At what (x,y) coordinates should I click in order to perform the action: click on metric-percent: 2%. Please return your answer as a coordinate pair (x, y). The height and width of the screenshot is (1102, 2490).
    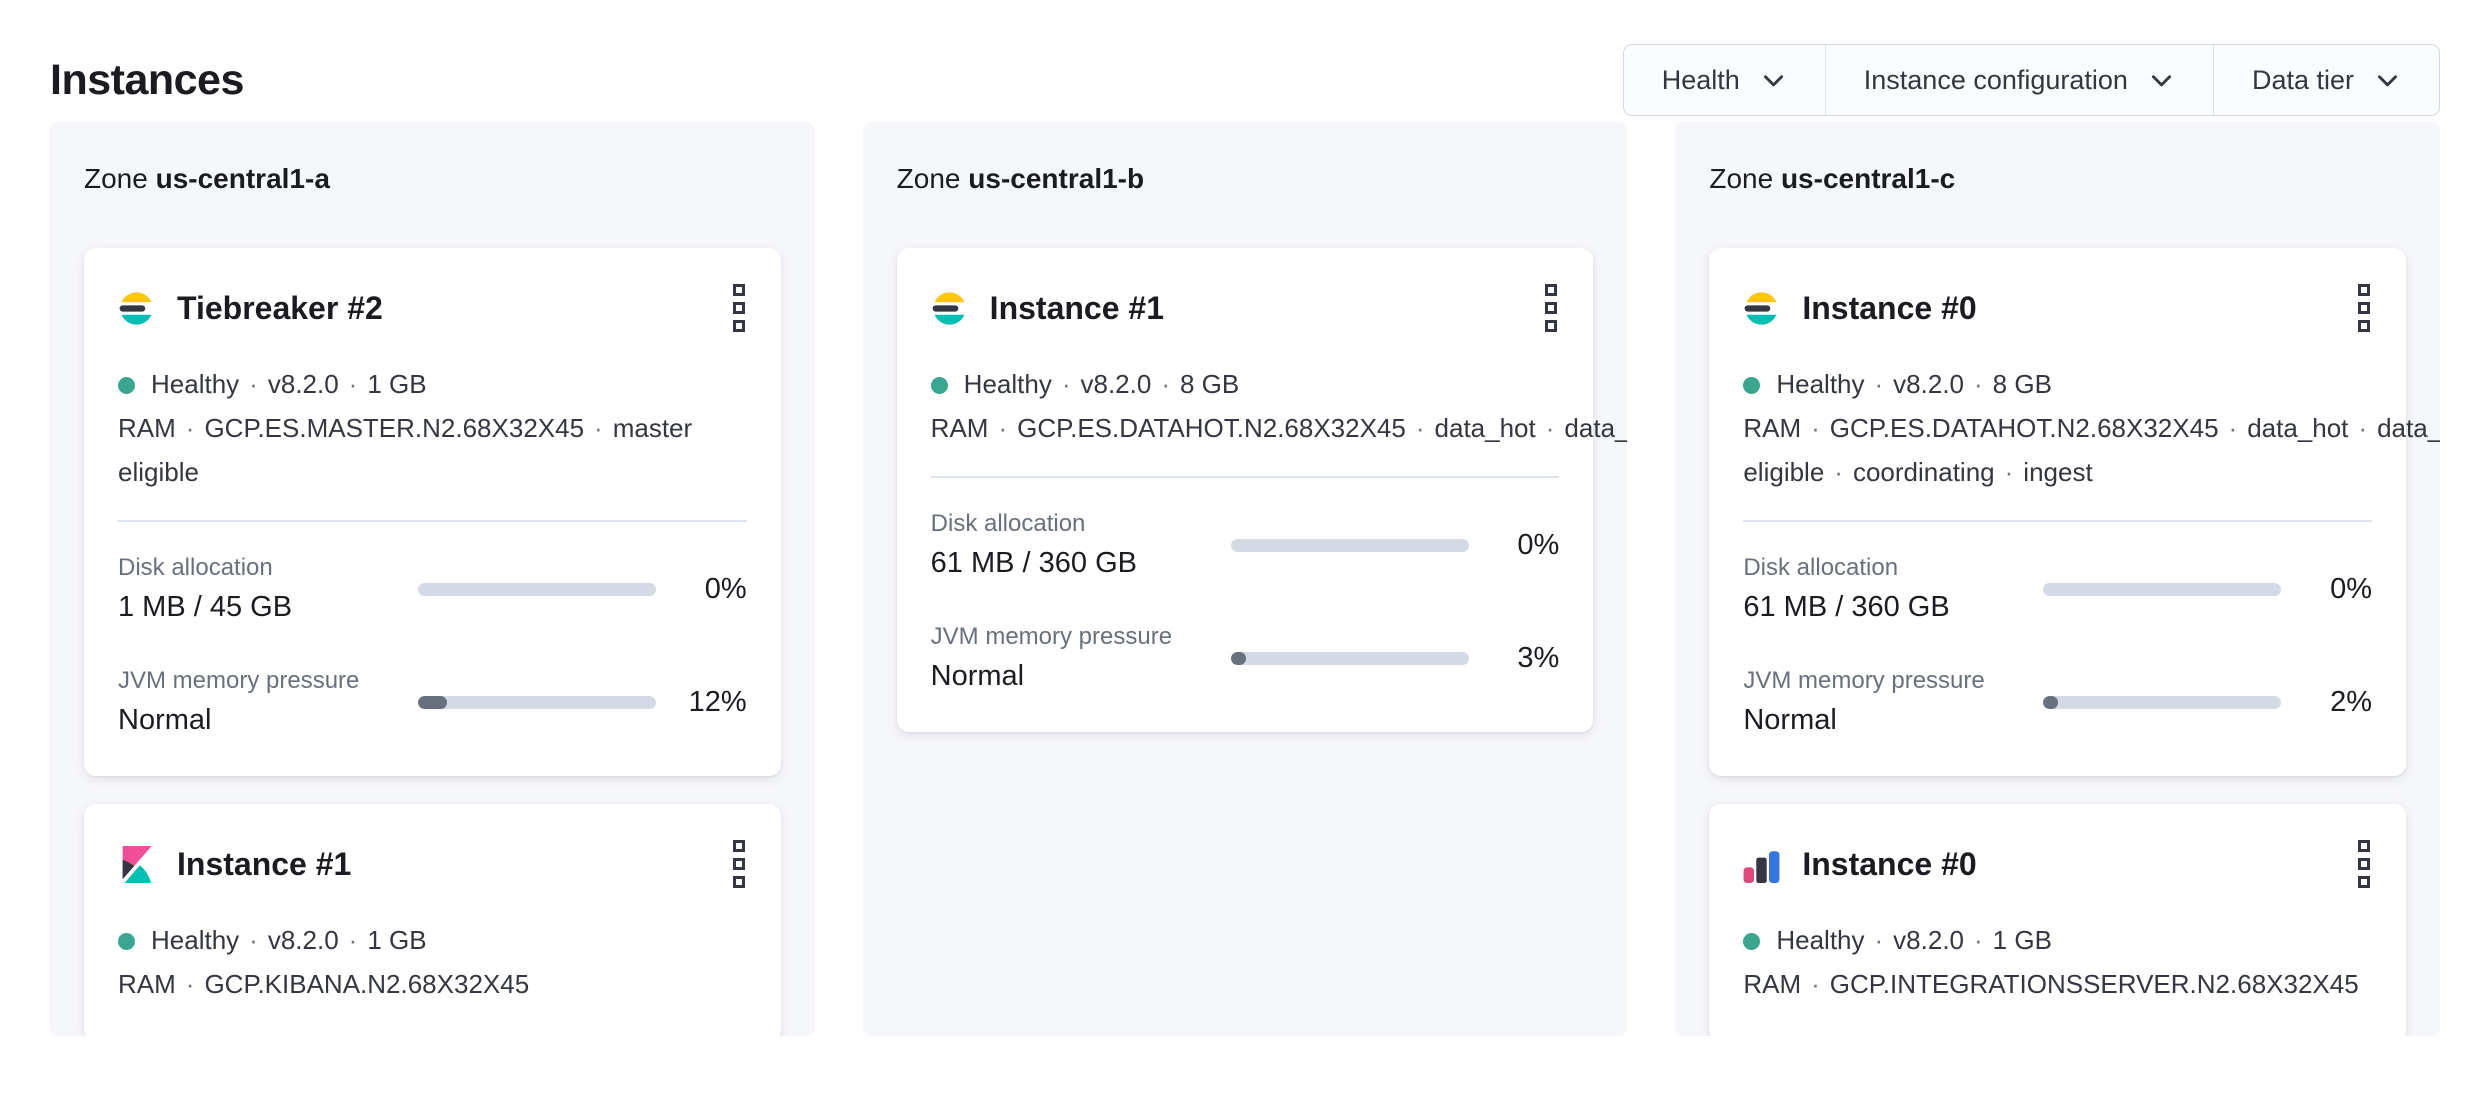
    Looking at the image, I should click on (2351, 702).